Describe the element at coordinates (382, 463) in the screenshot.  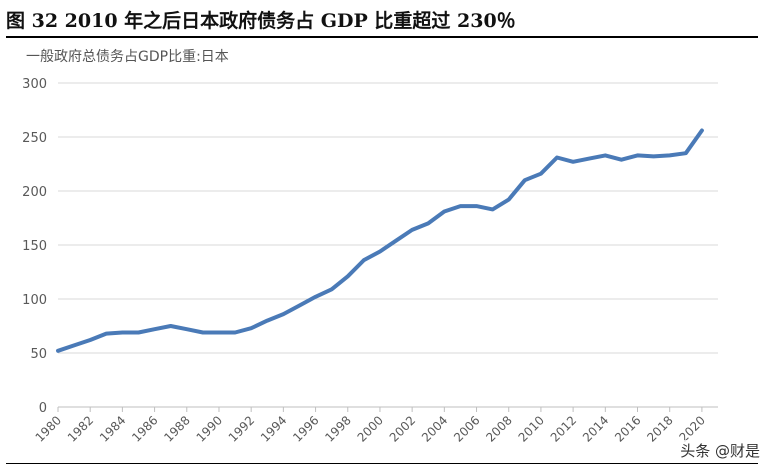
I see `bottom-rule` at that location.